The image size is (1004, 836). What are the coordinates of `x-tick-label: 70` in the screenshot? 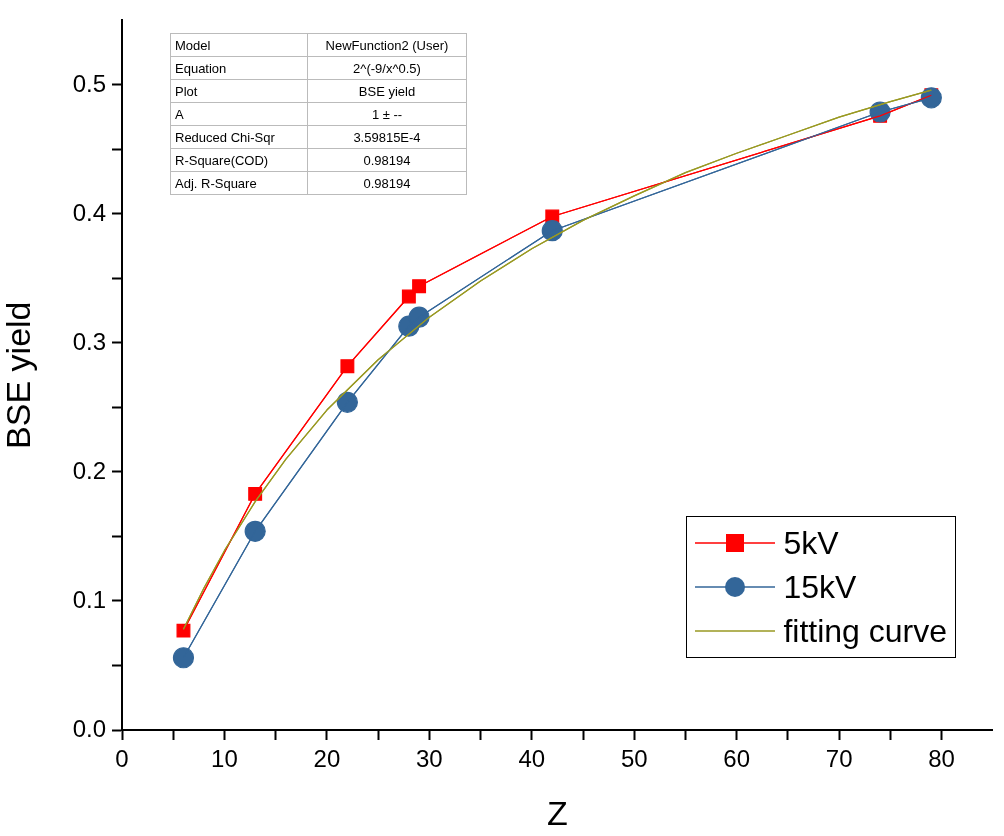 It's located at (839, 759).